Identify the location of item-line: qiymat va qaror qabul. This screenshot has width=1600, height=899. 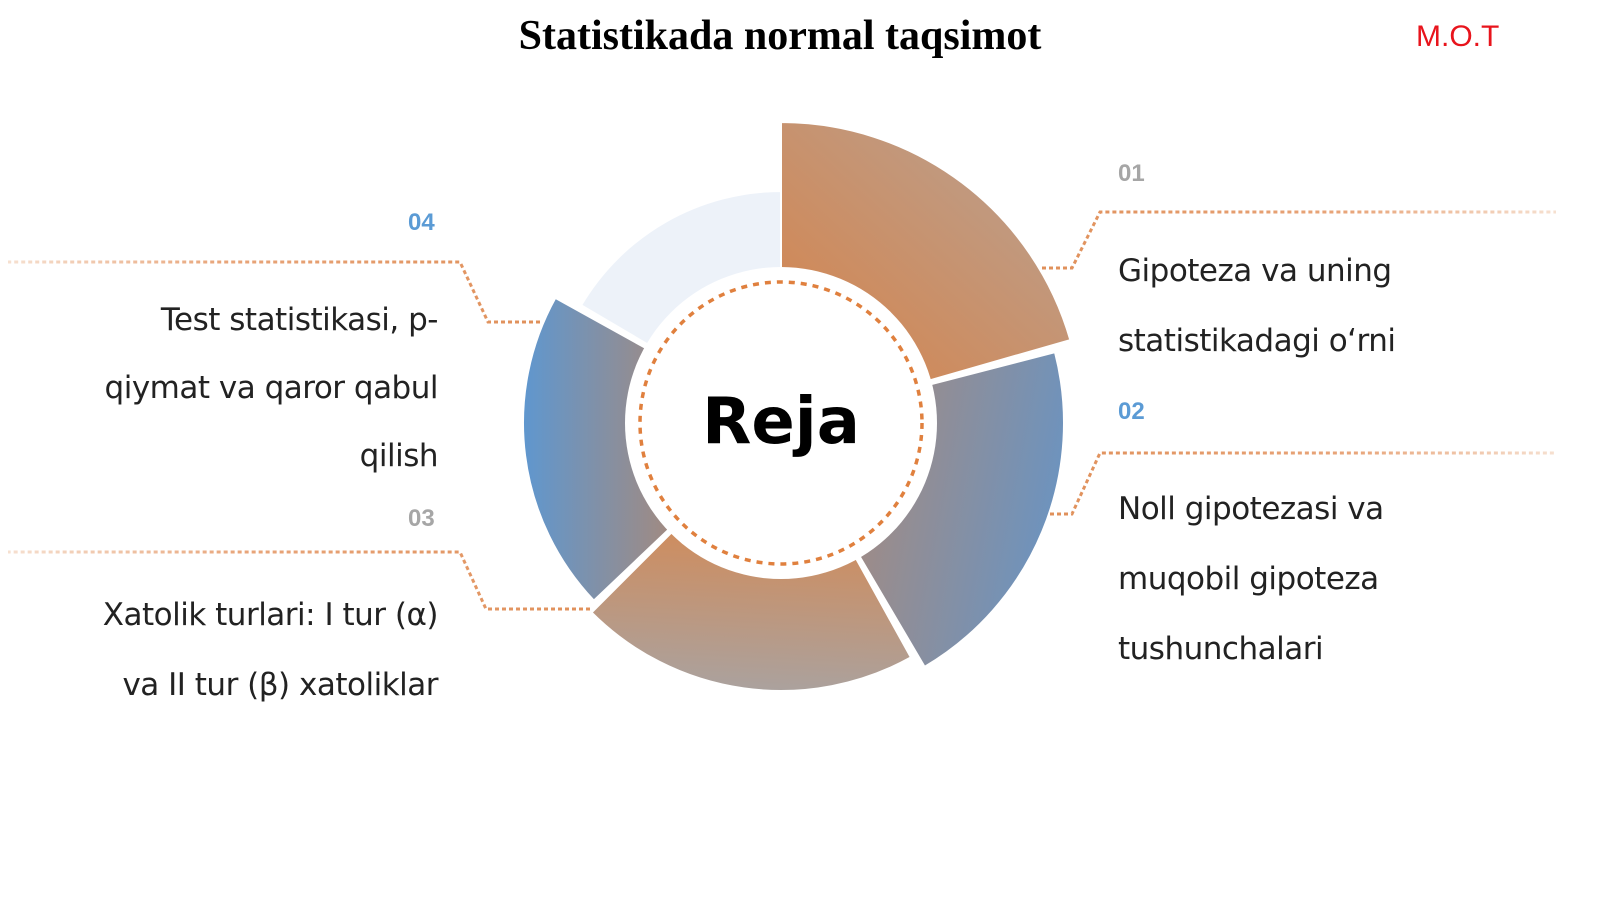
(271, 388).